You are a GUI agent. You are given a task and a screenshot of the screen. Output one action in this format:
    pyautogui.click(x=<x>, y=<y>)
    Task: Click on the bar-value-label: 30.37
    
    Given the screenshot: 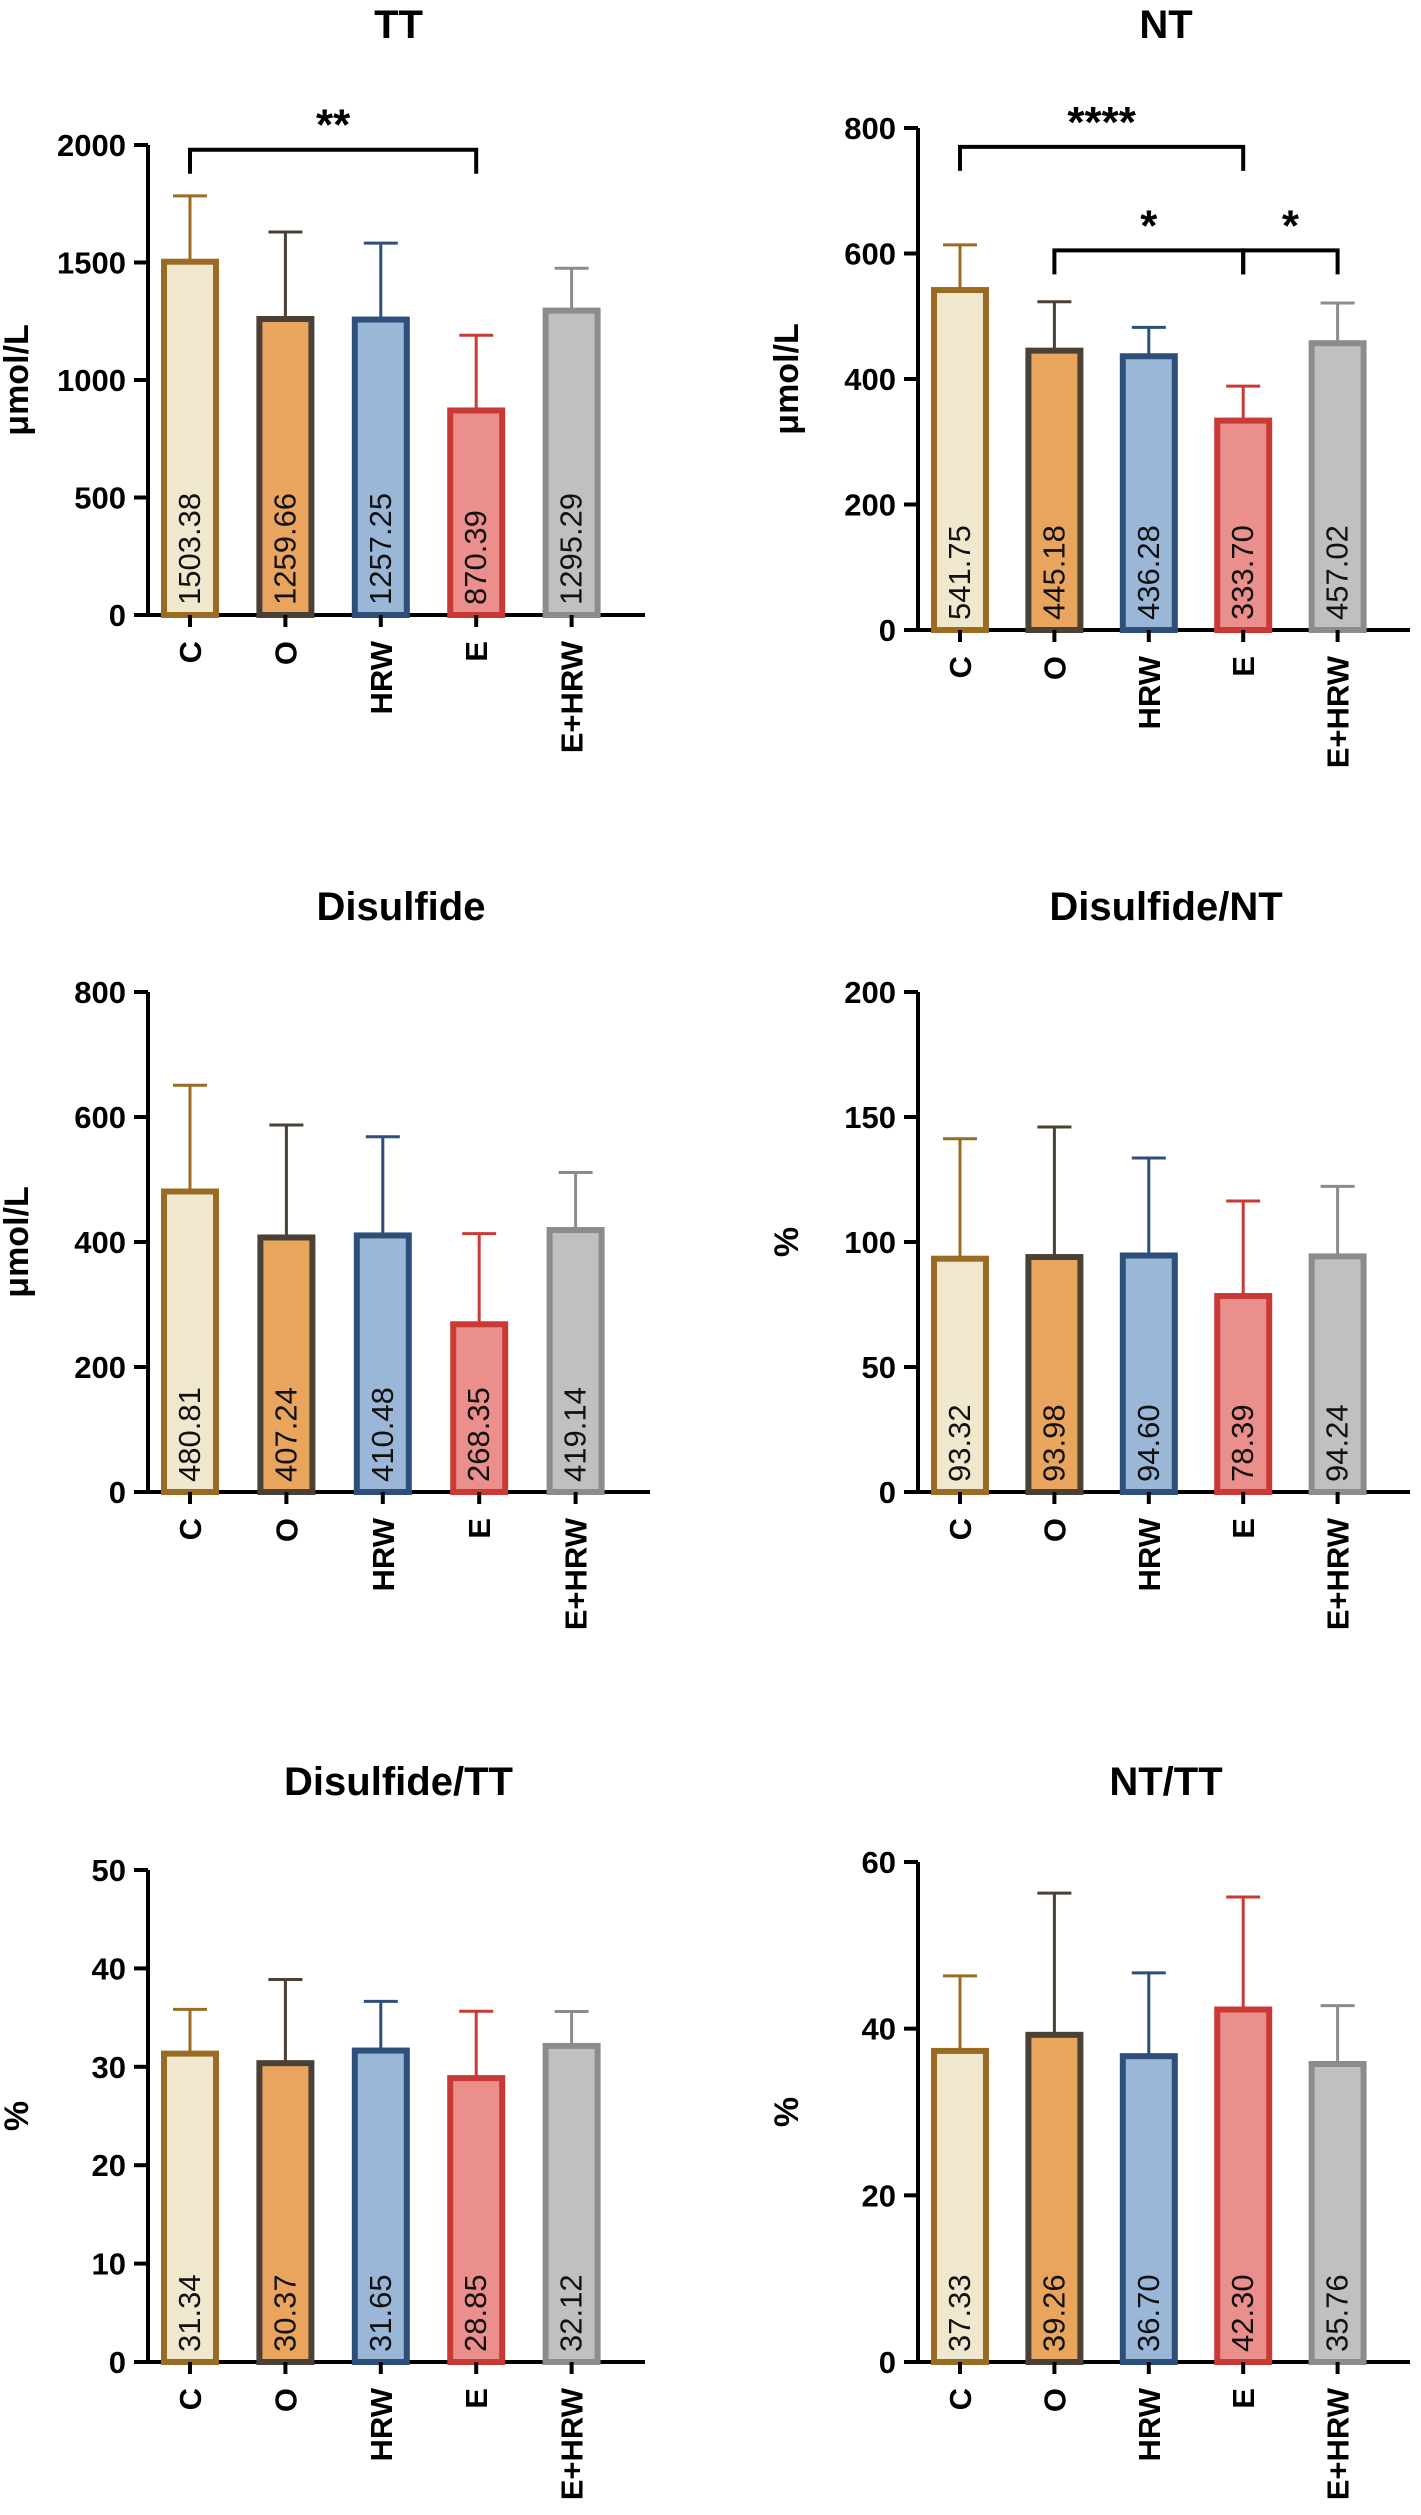 What is the action you would take?
    pyautogui.click(x=284, y=2313)
    